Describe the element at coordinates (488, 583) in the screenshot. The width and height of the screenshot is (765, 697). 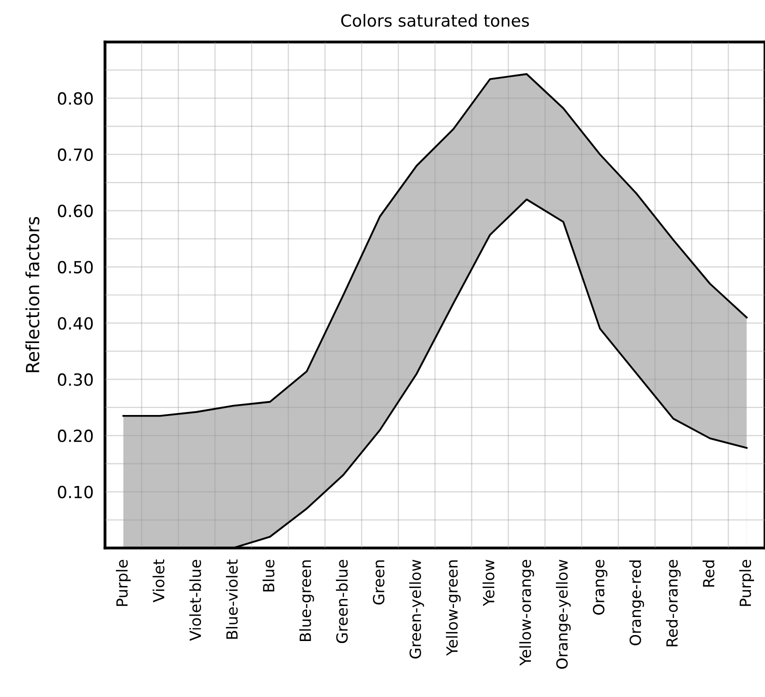
I see `x-tick-label: Yellow` at that location.